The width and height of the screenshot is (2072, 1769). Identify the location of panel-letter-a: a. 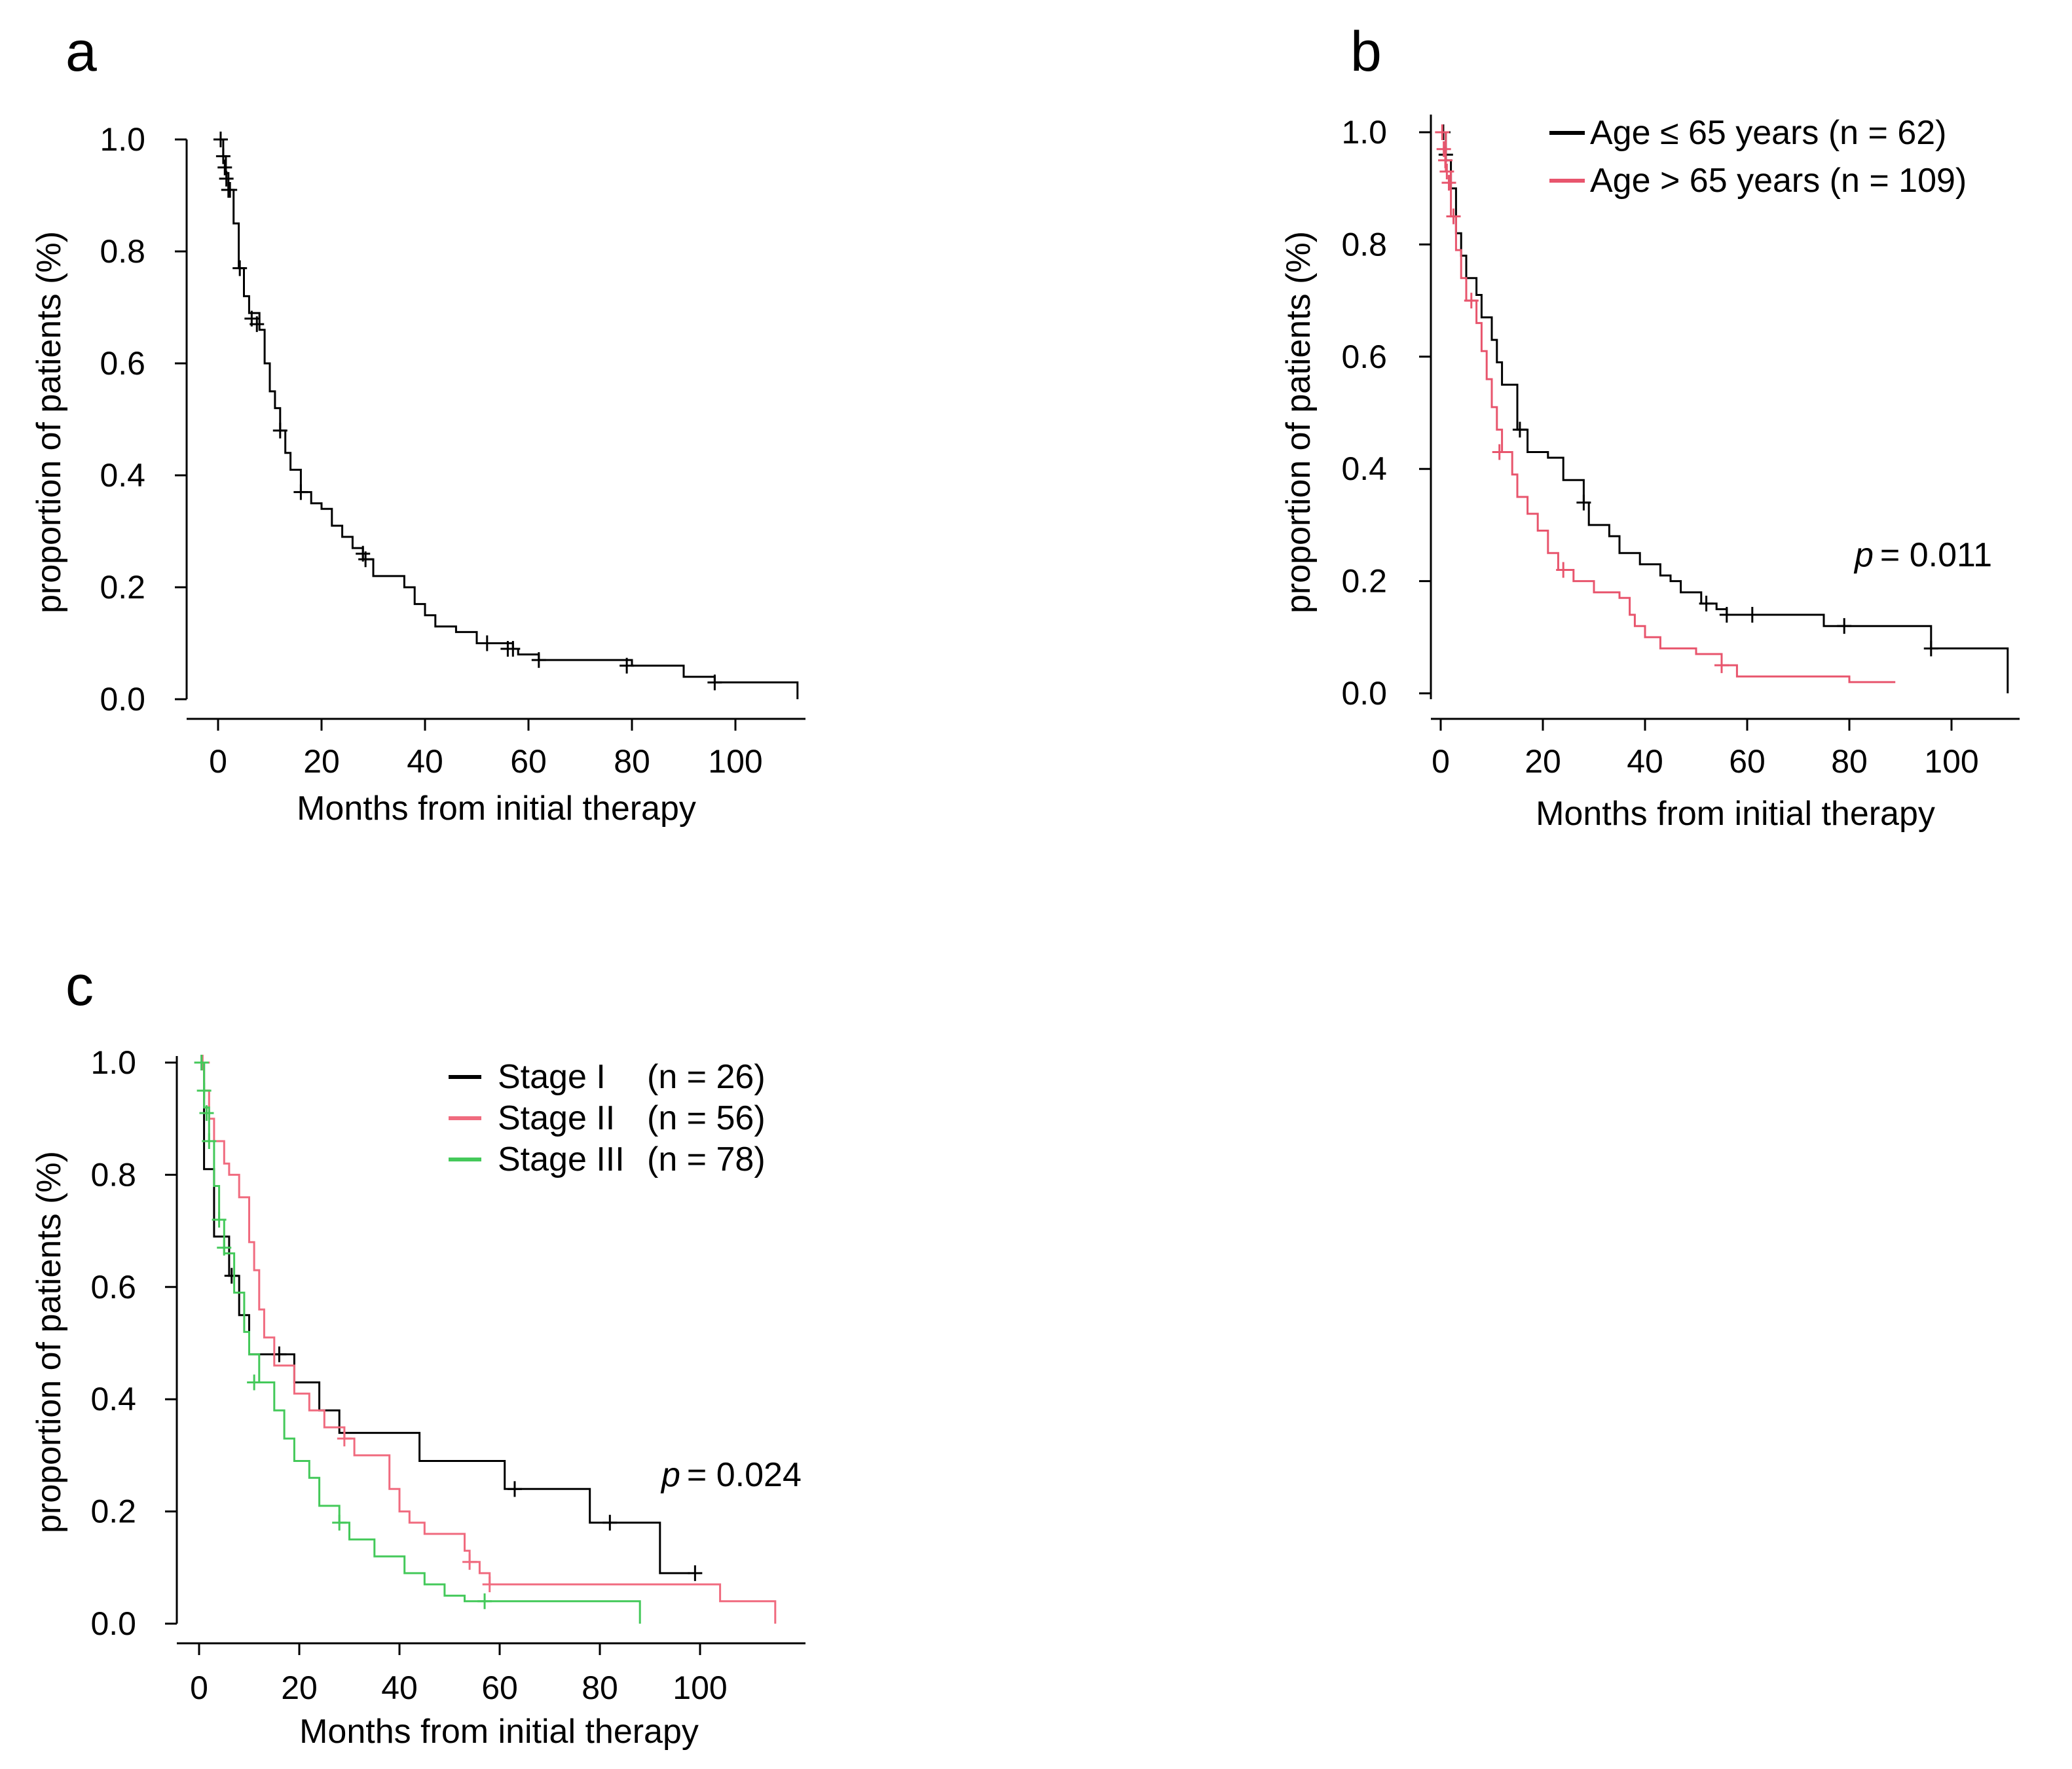
(81, 51).